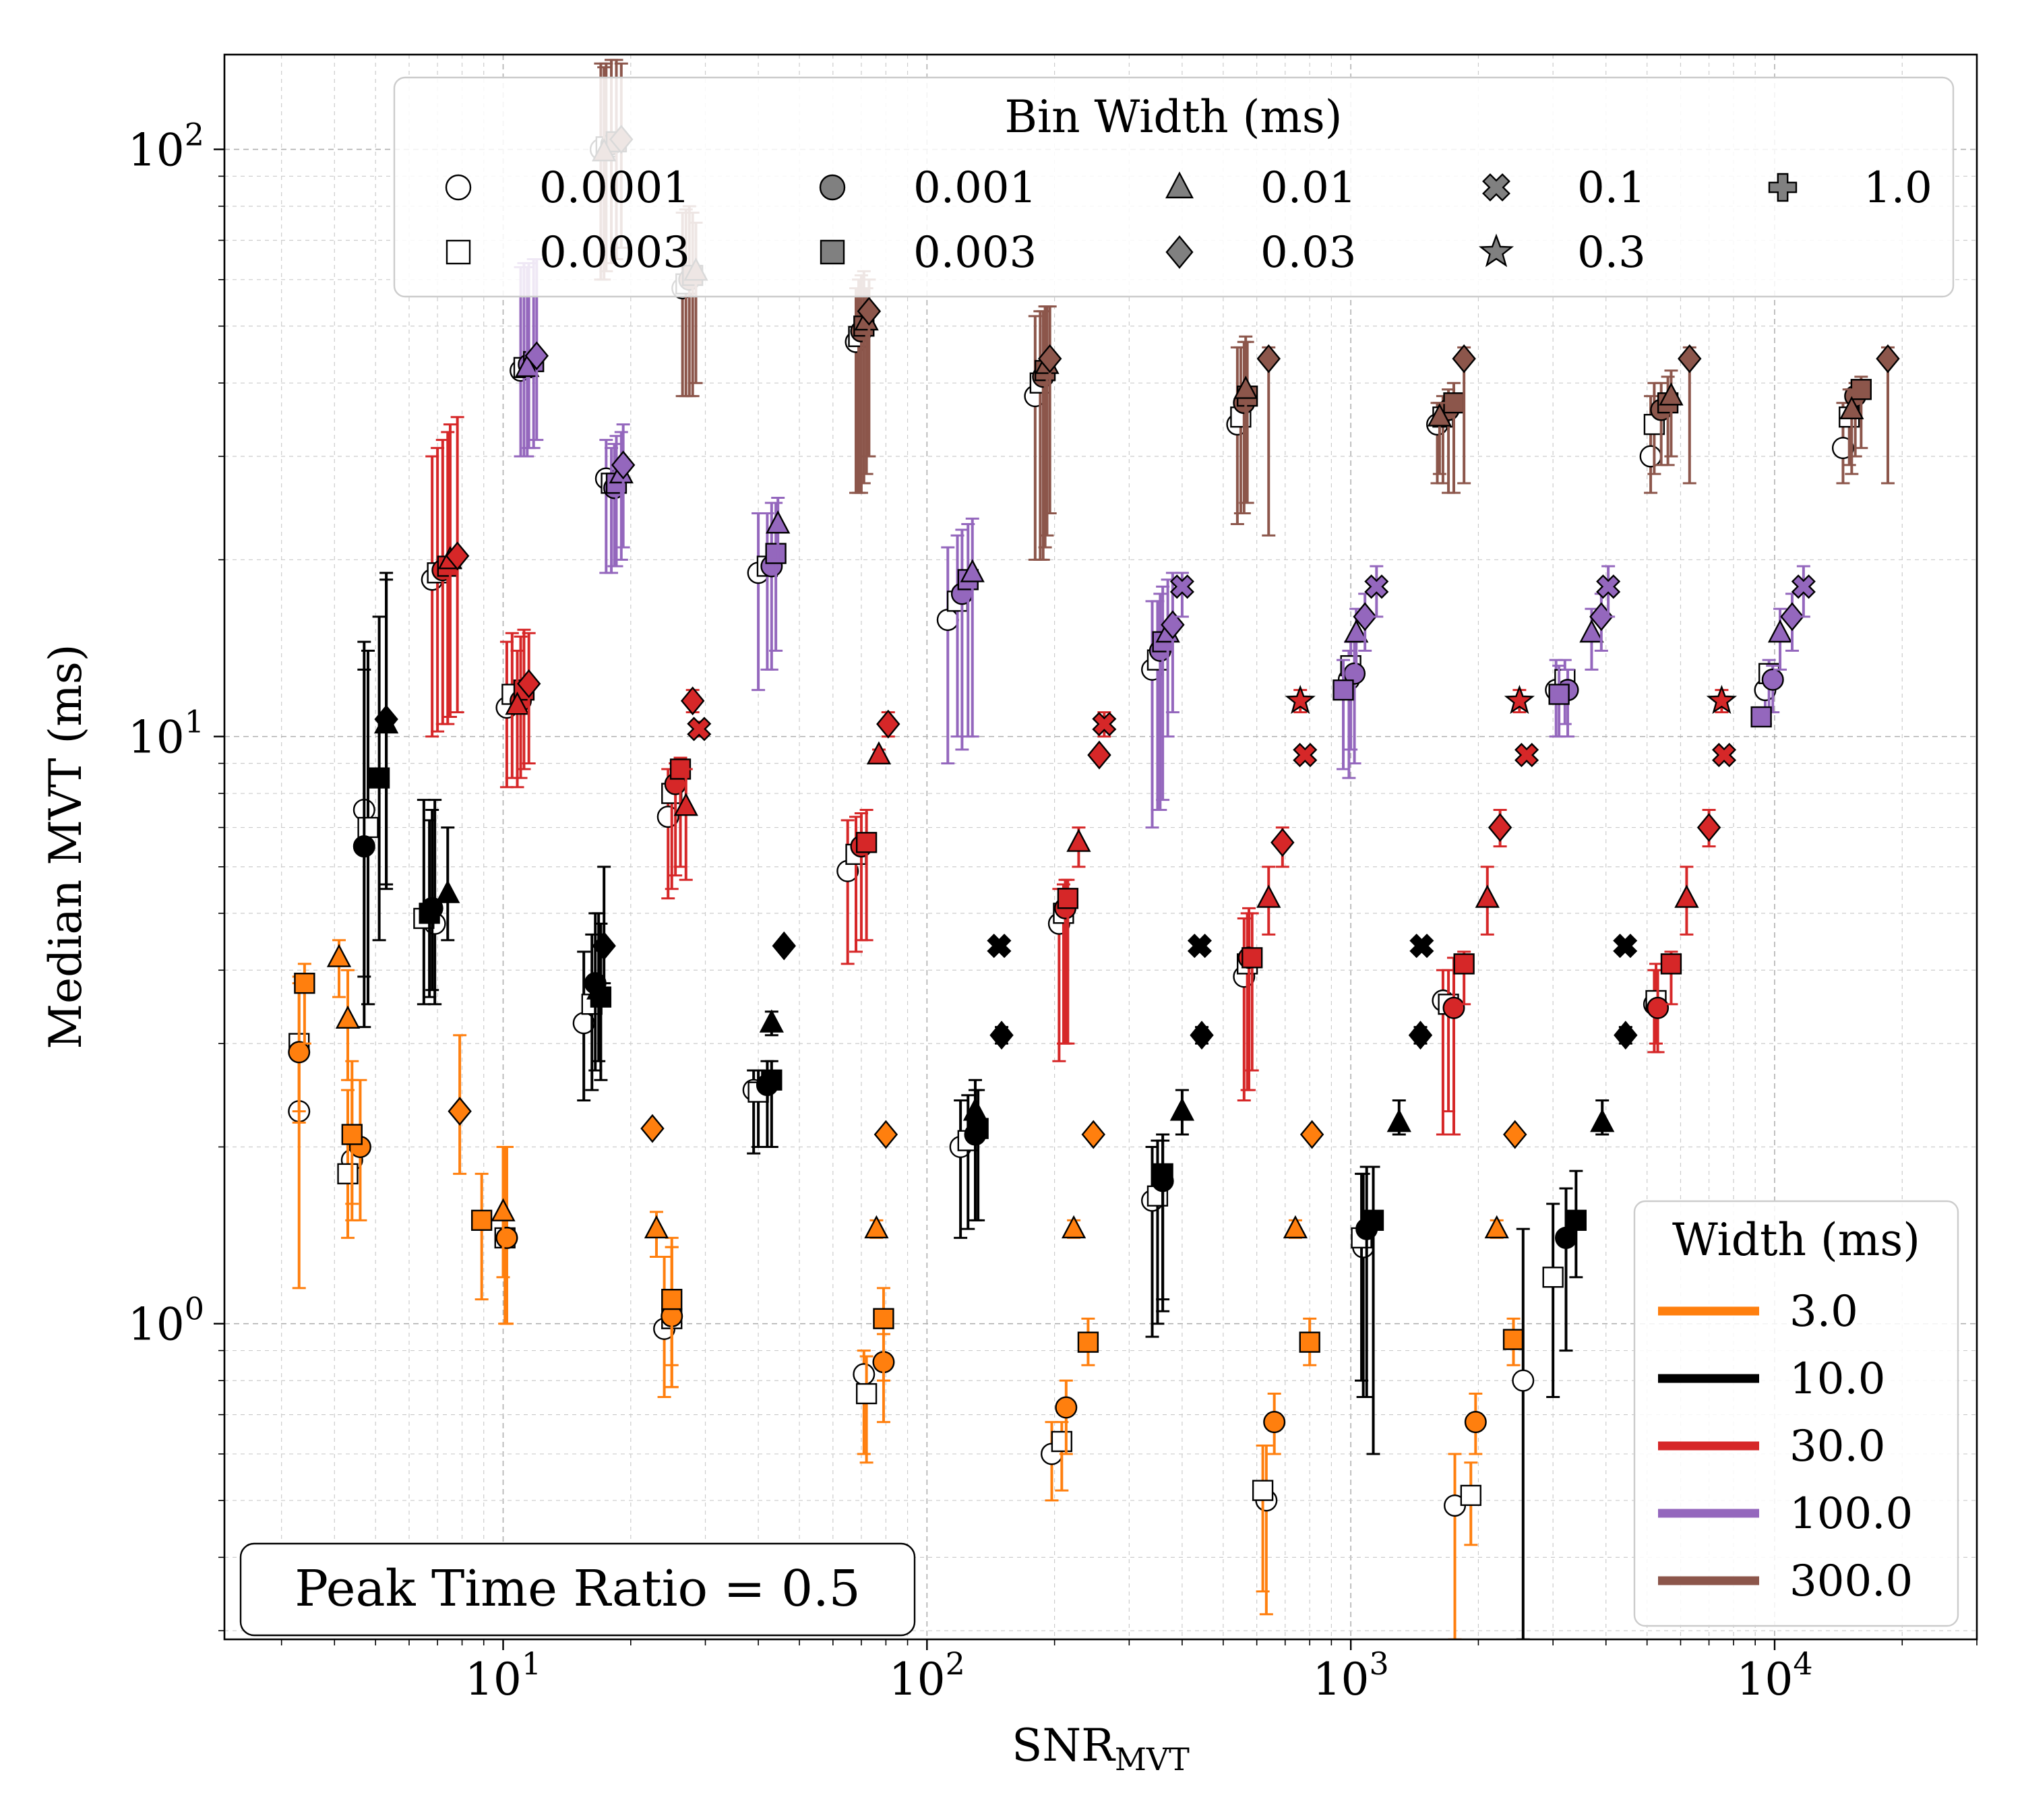 Image resolution: width=2022 pixels, height=1820 pixels. I want to click on legend-width: Width (ms) 3.0 10.0 30.0 100.0 300.0, so click(1796, 1414).